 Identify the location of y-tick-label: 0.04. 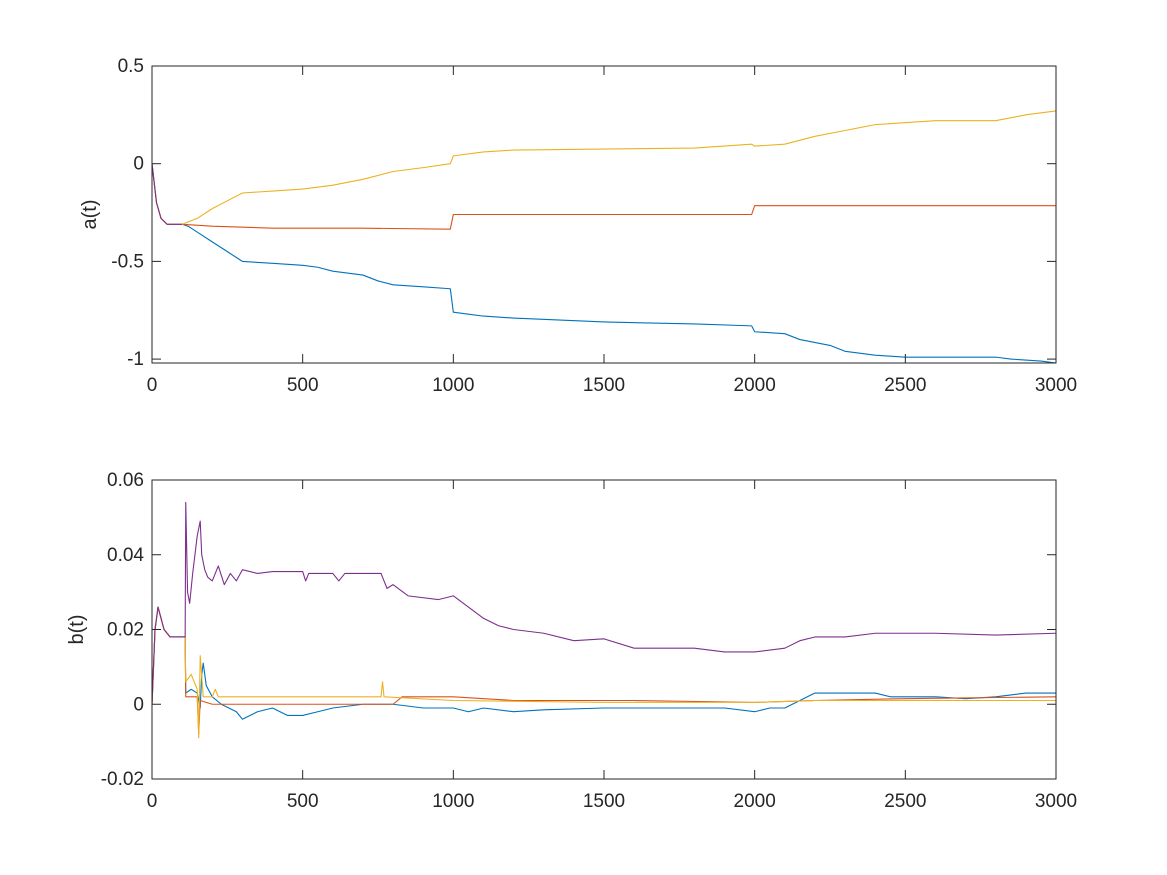
(125, 555).